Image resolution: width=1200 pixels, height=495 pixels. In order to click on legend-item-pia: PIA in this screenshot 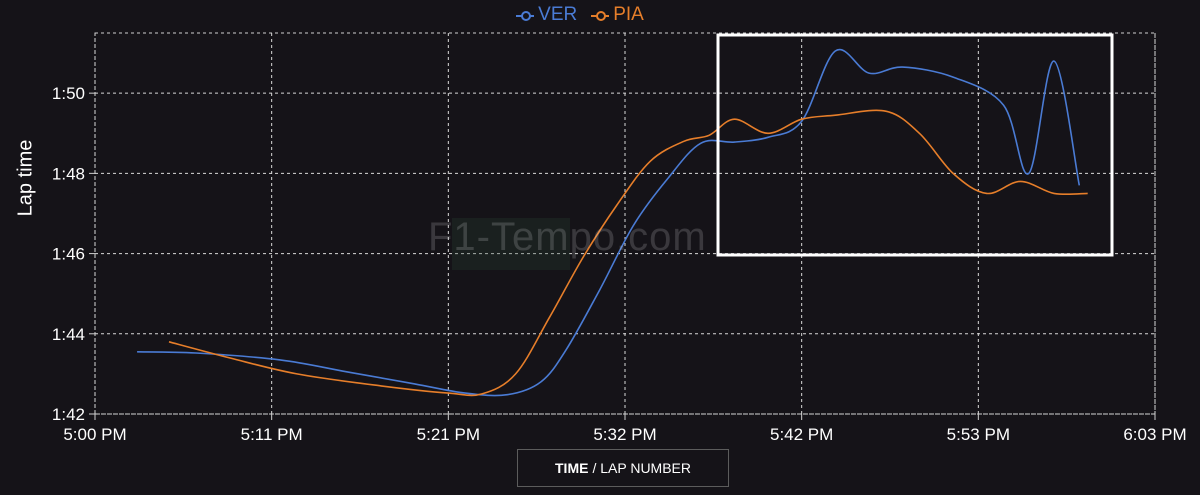, I will do `click(617, 15)`.